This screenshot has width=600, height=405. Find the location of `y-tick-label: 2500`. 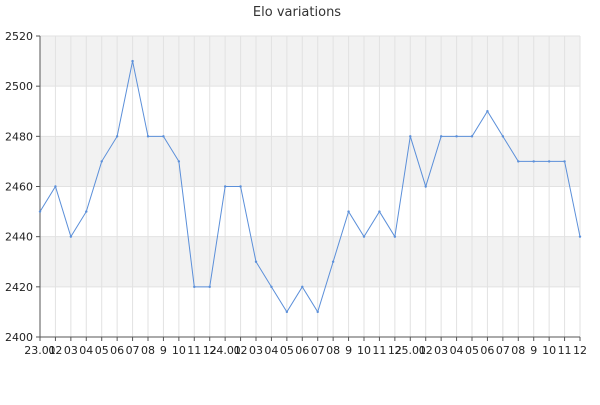

y-tick-label: 2500 is located at coordinates (19, 86).